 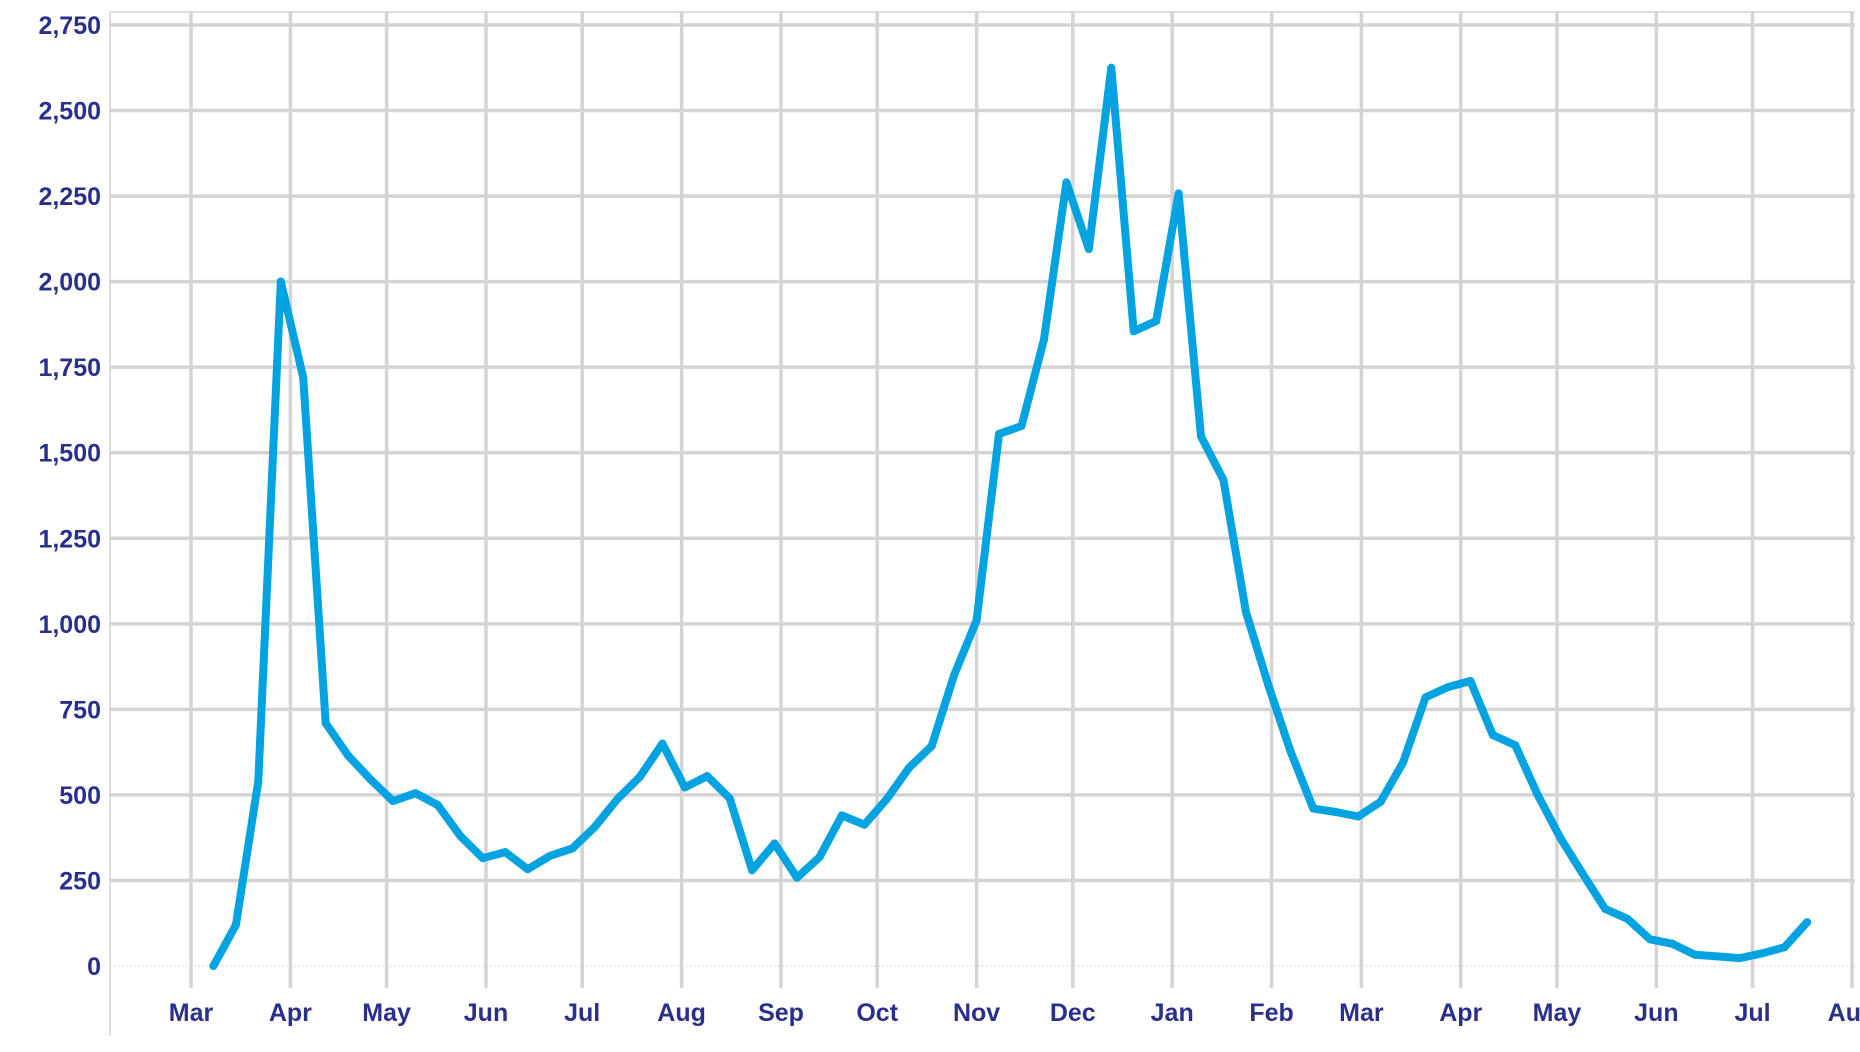 What do you see at coordinates (69, 197) in the screenshot?
I see `y-tick-label: 2,250` at bounding box center [69, 197].